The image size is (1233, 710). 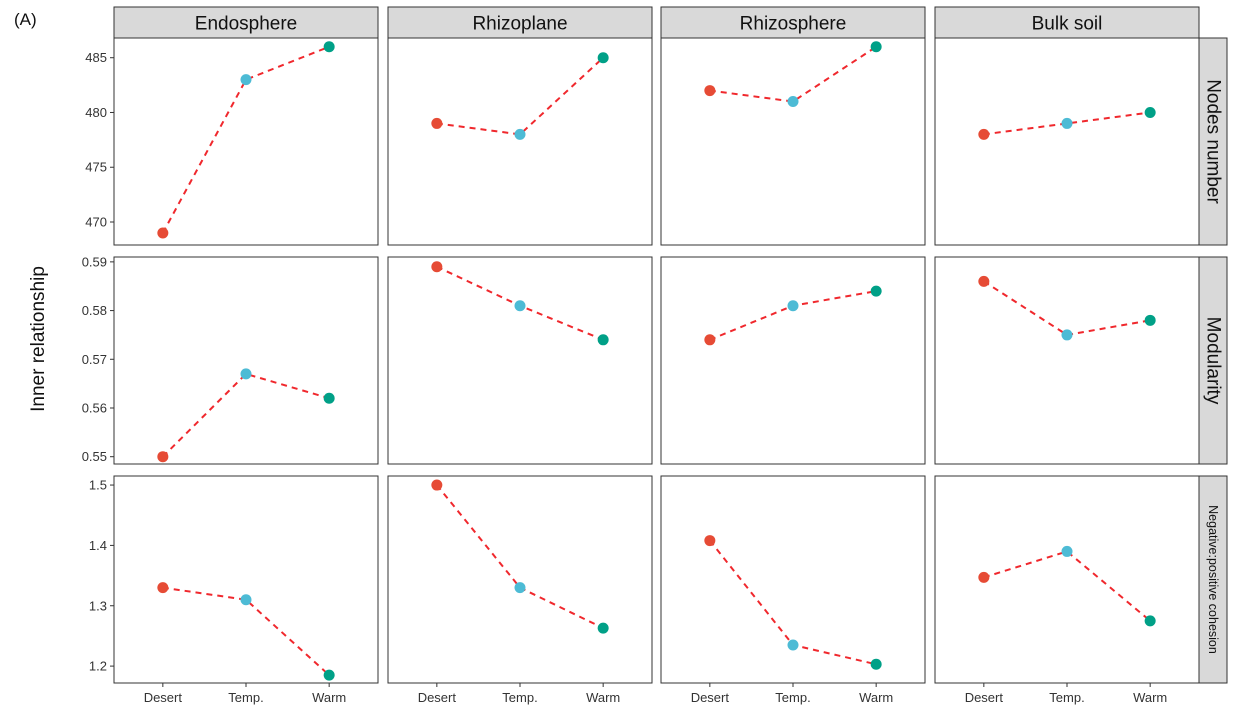 I want to click on column-strip-label: Endosphere, so click(x=246, y=24).